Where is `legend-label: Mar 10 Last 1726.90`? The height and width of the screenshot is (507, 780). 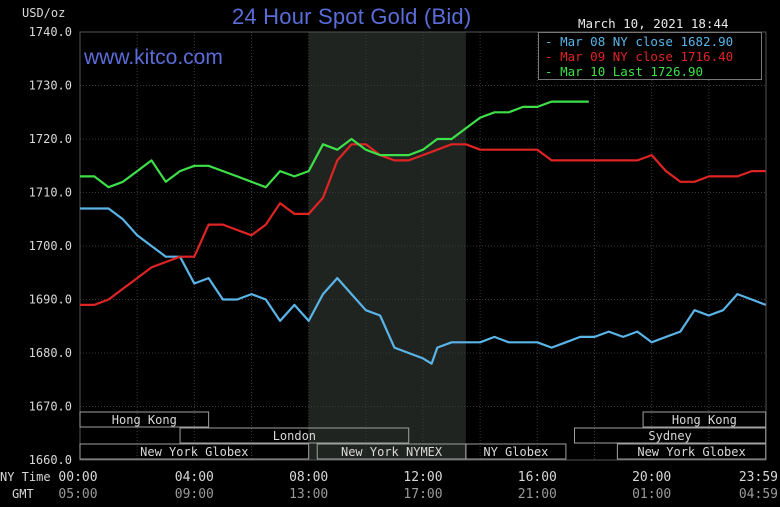 legend-label: Mar 10 Last 1726.90 is located at coordinates (632, 71).